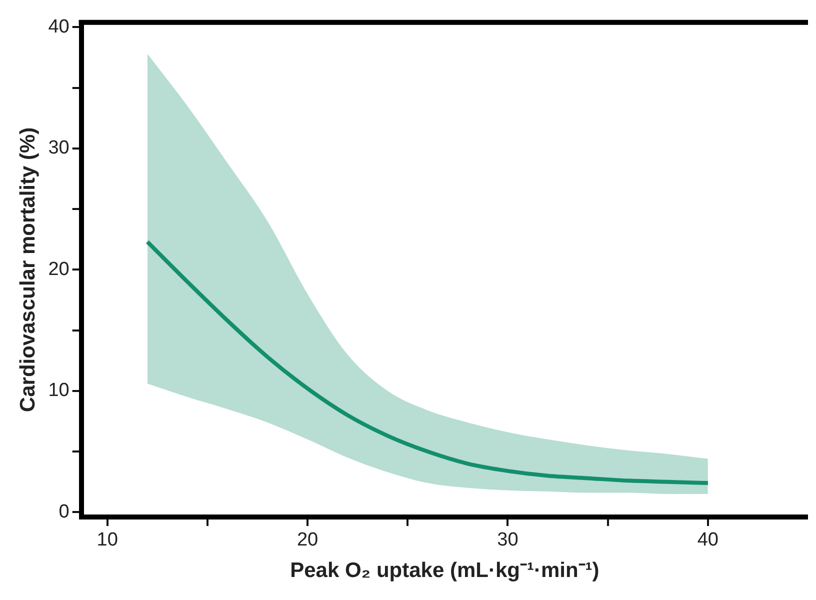  I want to click on y-tick-label: 30, so click(59, 148).